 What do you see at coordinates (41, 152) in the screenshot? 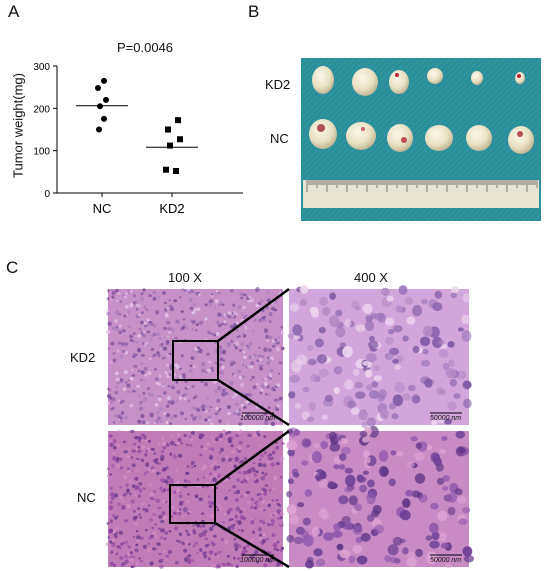
I see `y-tick-label-1: 100` at bounding box center [41, 152].